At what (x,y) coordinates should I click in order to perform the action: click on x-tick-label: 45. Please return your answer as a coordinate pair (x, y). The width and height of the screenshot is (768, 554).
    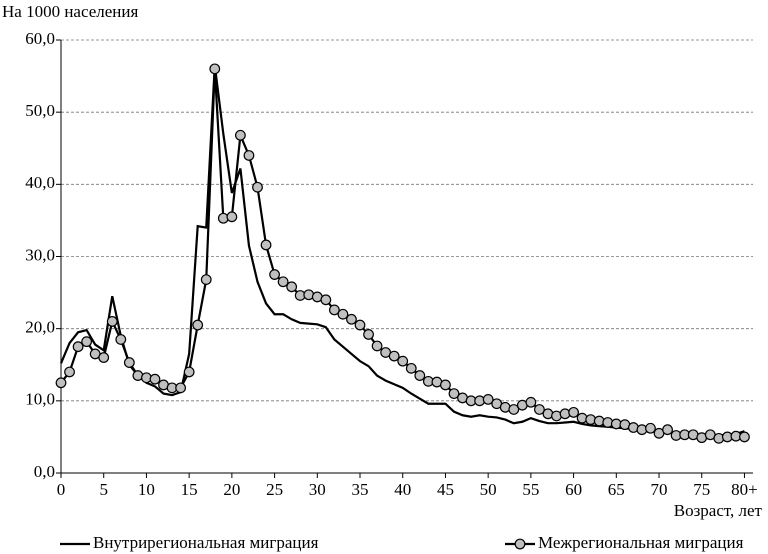
    Looking at the image, I should click on (445, 489).